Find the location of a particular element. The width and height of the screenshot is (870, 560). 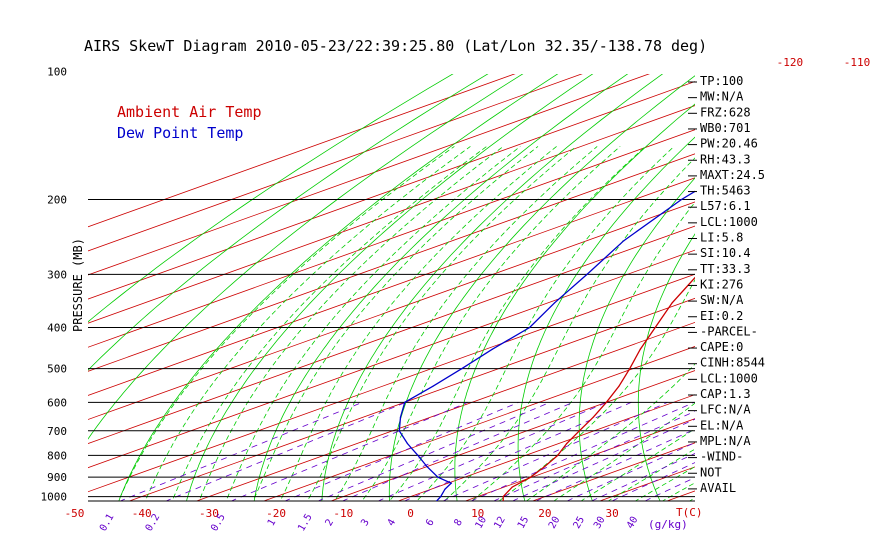

bottom-temp-tick-label: -20 is located at coordinates (276, 513).